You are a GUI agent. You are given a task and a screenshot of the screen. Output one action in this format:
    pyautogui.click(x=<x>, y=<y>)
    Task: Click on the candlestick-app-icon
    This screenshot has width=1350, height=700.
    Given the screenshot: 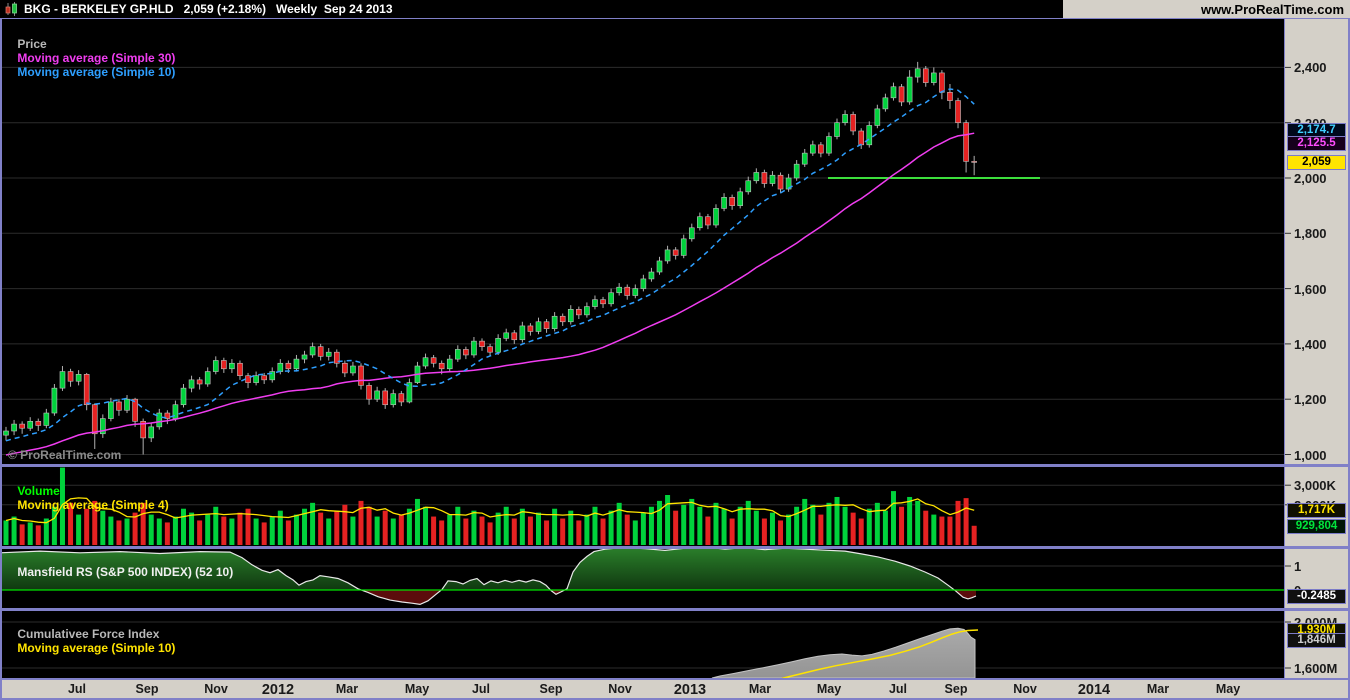 What is the action you would take?
    pyautogui.click(x=11, y=9)
    